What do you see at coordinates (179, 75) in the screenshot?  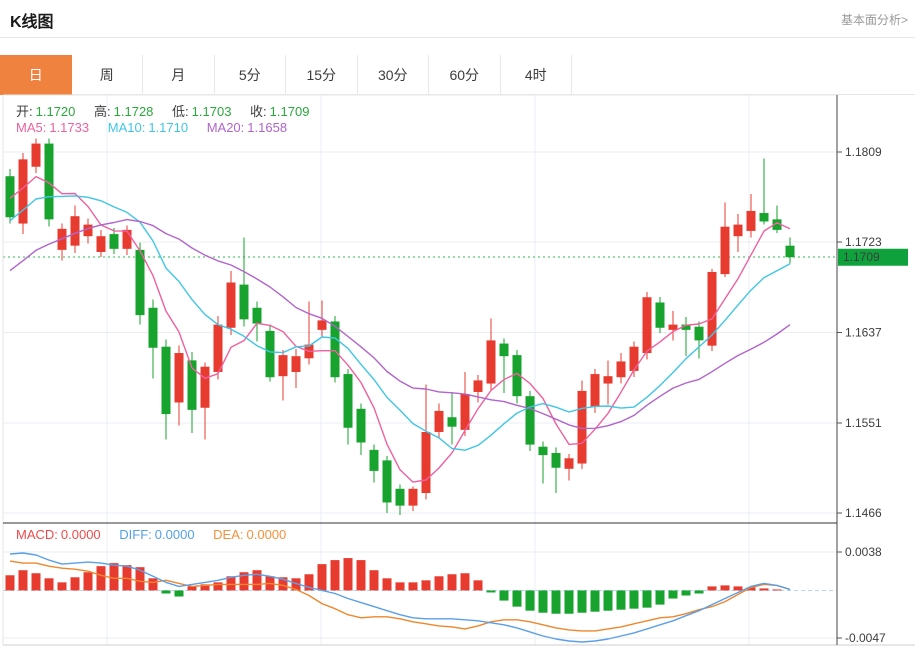 I see `tab-month: 月` at bounding box center [179, 75].